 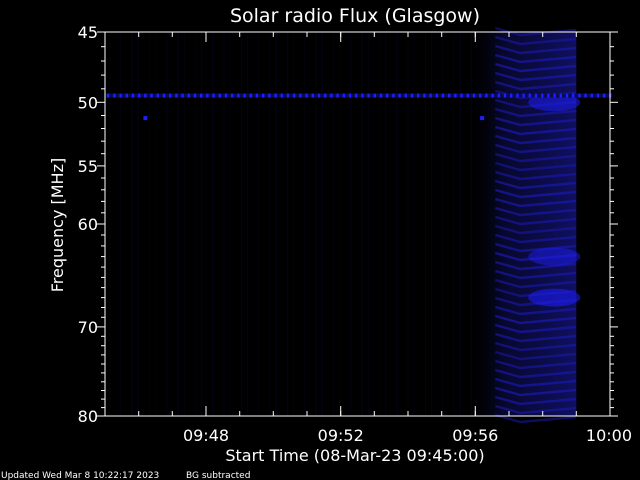 What do you see at coordinates (314, 118) in the screenshot?
I see `data-points` at bounding box center [314, 118].